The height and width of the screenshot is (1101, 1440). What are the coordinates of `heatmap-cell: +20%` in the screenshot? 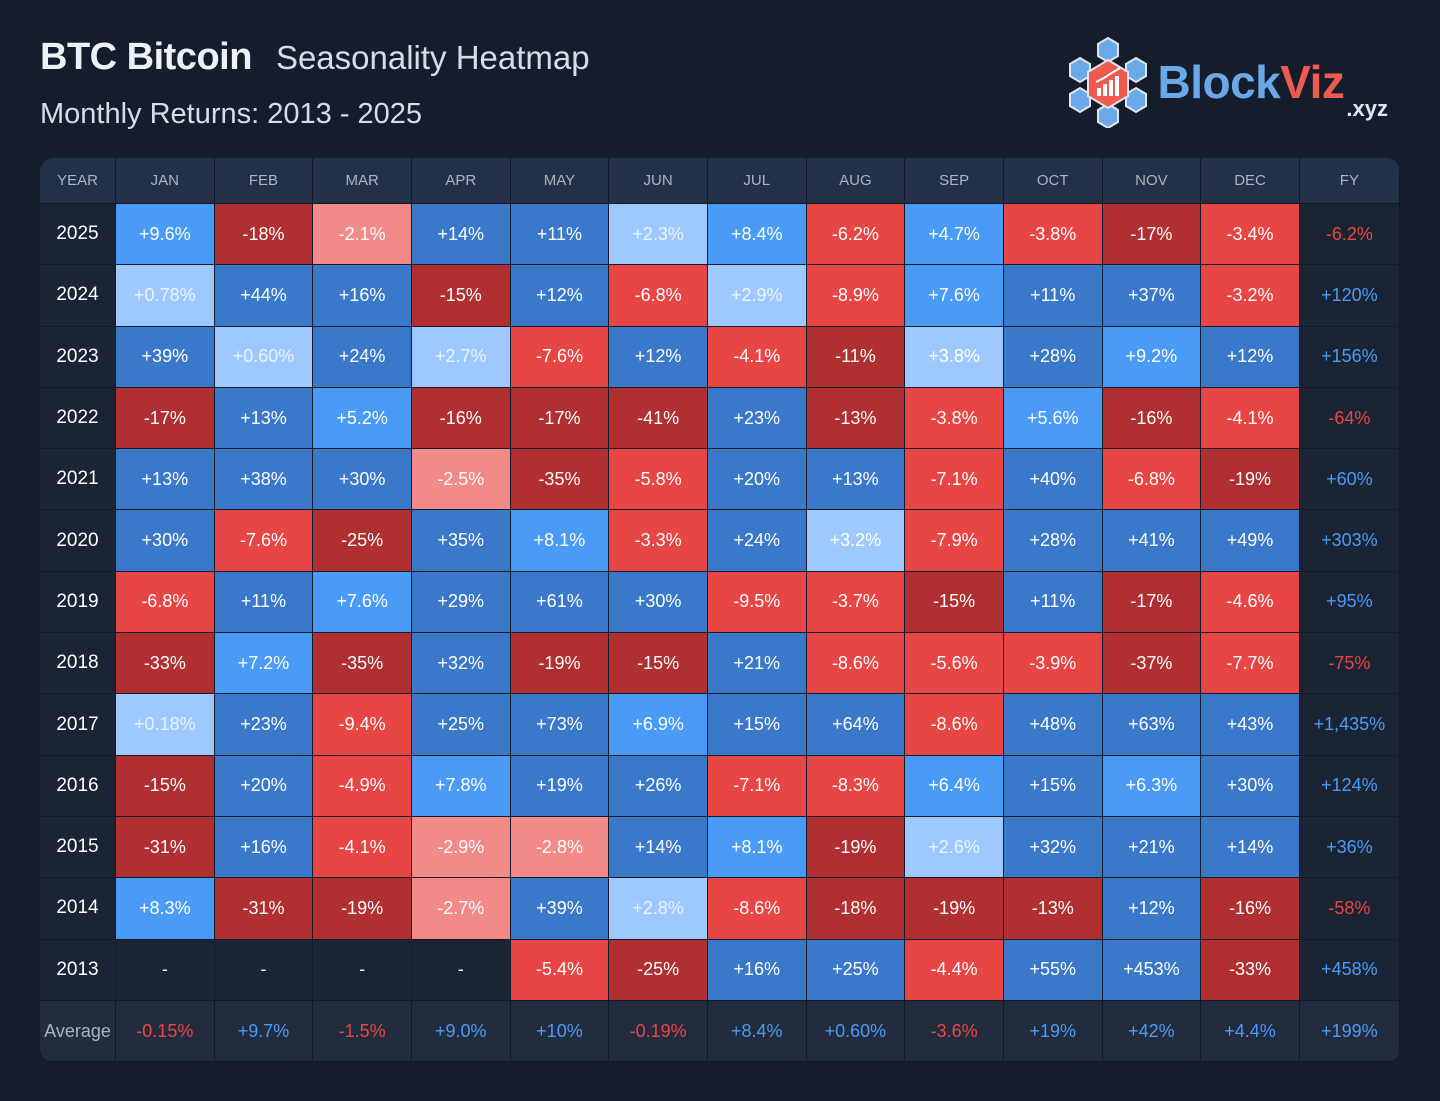 It's located at (264, 786).